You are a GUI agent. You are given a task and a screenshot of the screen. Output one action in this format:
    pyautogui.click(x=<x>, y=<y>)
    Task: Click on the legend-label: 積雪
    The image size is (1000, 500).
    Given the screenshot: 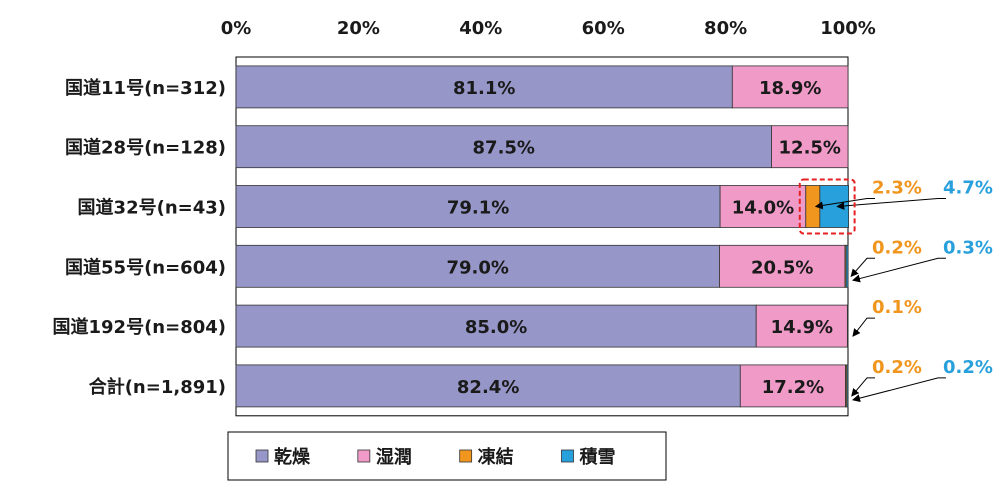 What is the action you would take?
    pyautogui.click(x=597, y=457)
    